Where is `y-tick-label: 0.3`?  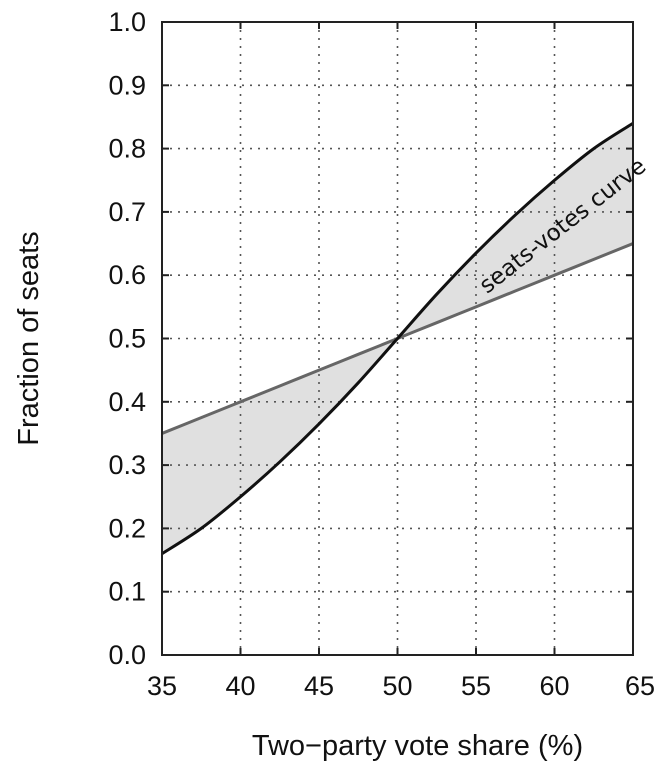 y-tick-label: 0.3 is located at coordinates (127, 465).